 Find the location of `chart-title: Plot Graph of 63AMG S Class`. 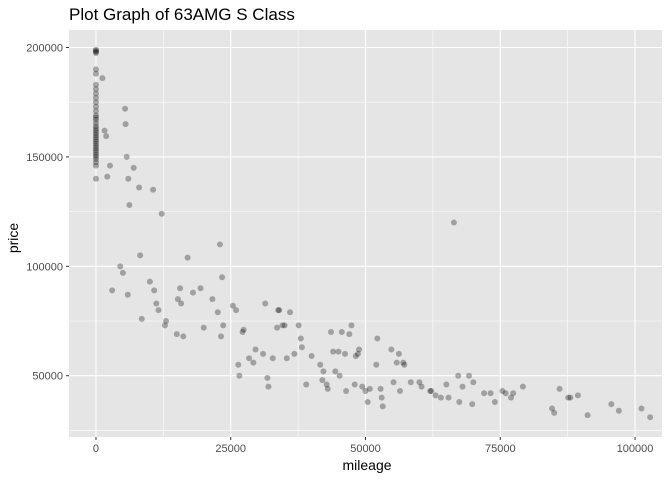

chart-title: Plot Graph of 63AMG S Class is located at coordinates (182, 14).